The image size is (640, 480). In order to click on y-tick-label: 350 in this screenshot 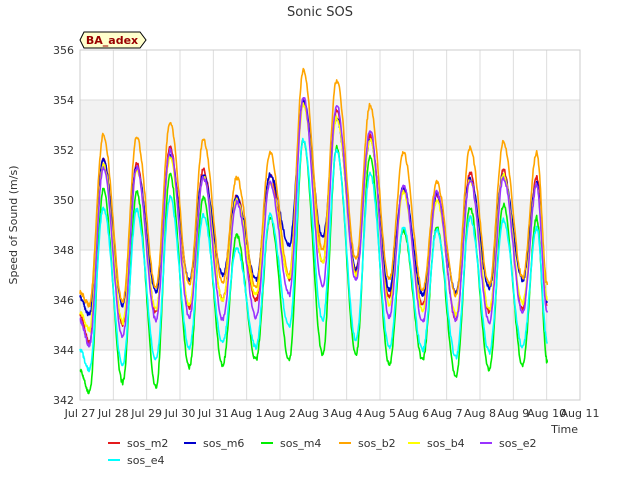, I will do `click(63, 200)`.